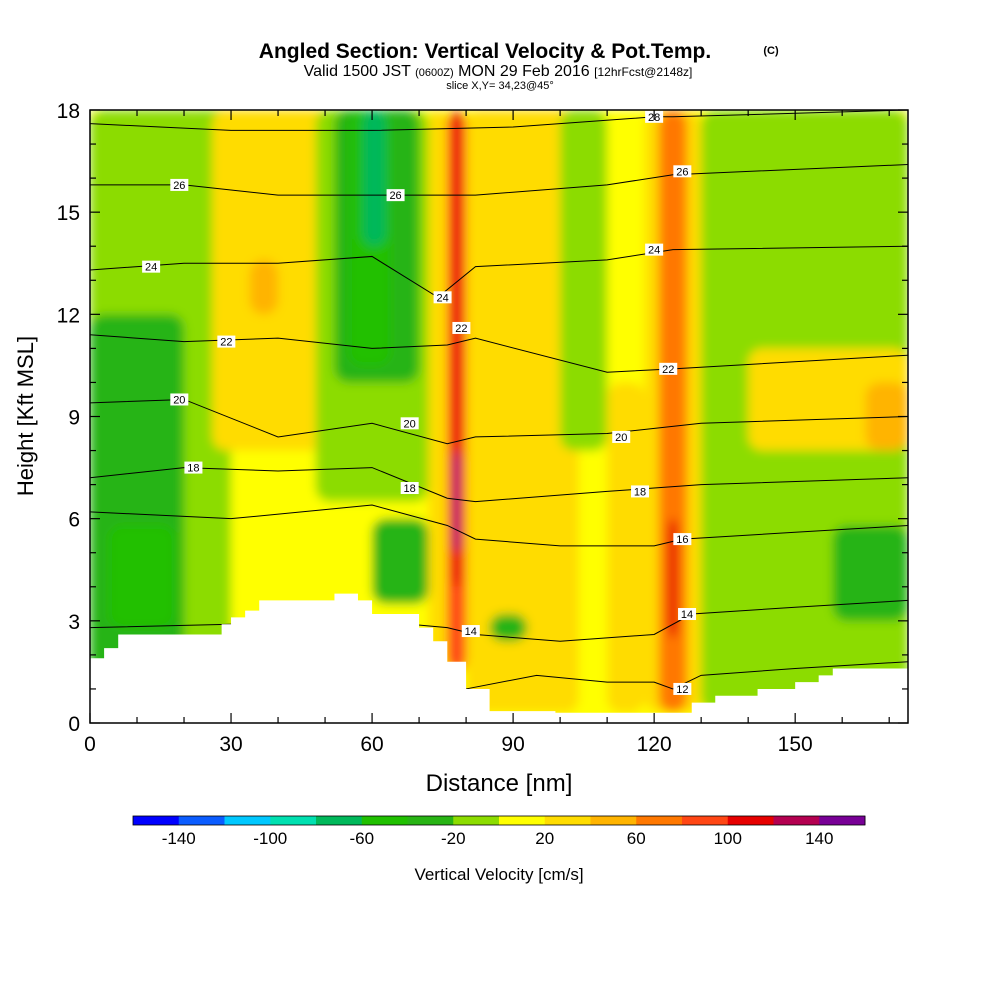  I want to click on contour-label: 12, so click(682, 690).